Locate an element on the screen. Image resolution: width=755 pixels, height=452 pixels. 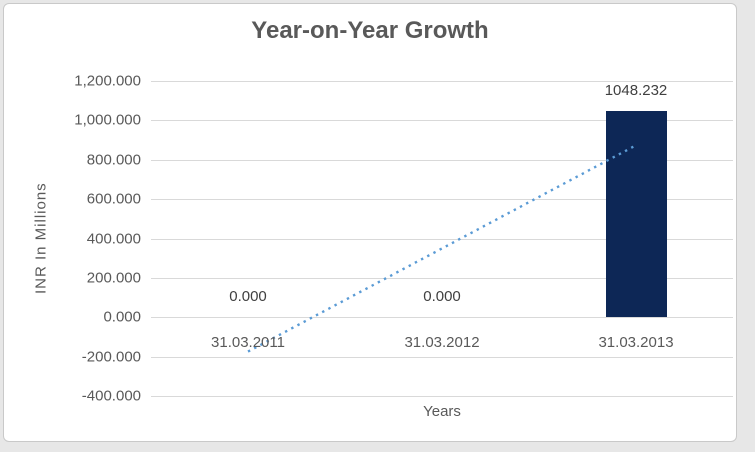
y-axis-tick-label: 400.000 is located at coordinates (113, 238).